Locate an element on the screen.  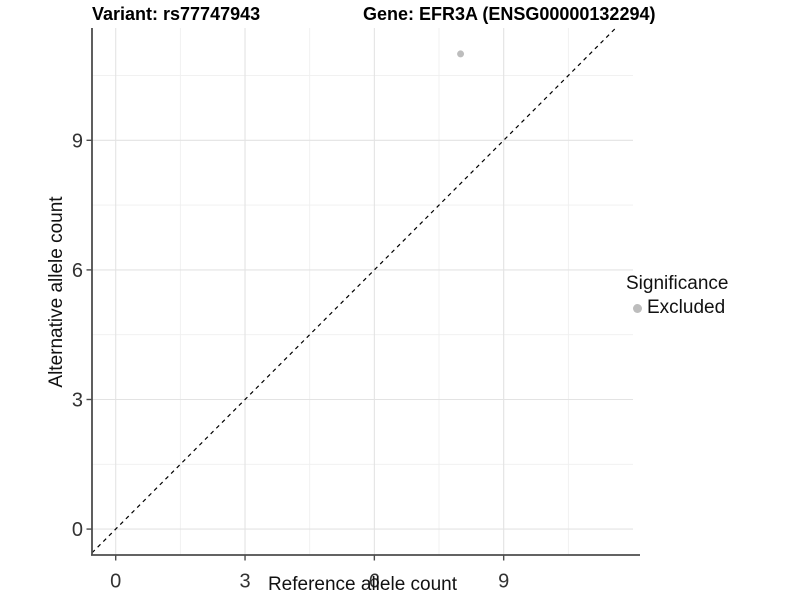
legend: Significance Excluded is located at coordinates (677, 296).